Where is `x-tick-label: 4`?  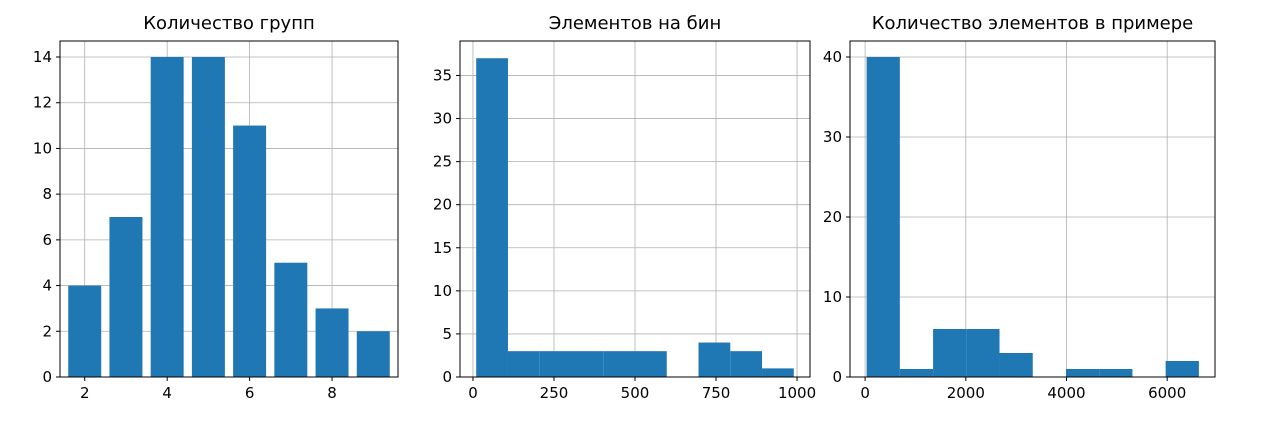
x-tick-label: 4 is located at coordinates (167, 393).